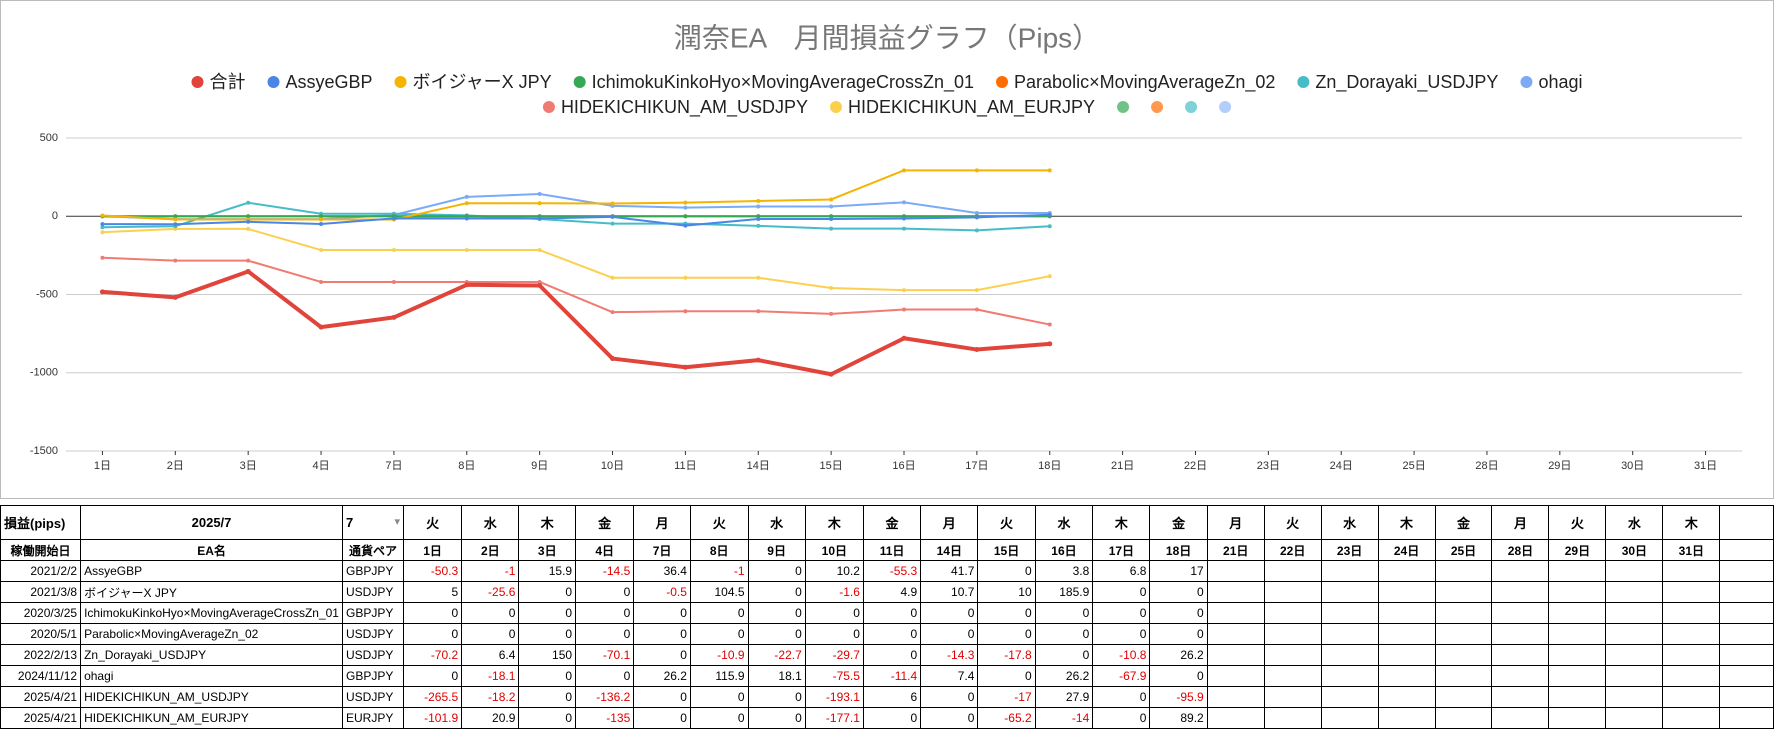 Image resolution: width=1774 pixels, height=729 pixels. I want to click on chart-title: 潤奈EA 月間損益グラフ（Pips）, so click(887, 37).